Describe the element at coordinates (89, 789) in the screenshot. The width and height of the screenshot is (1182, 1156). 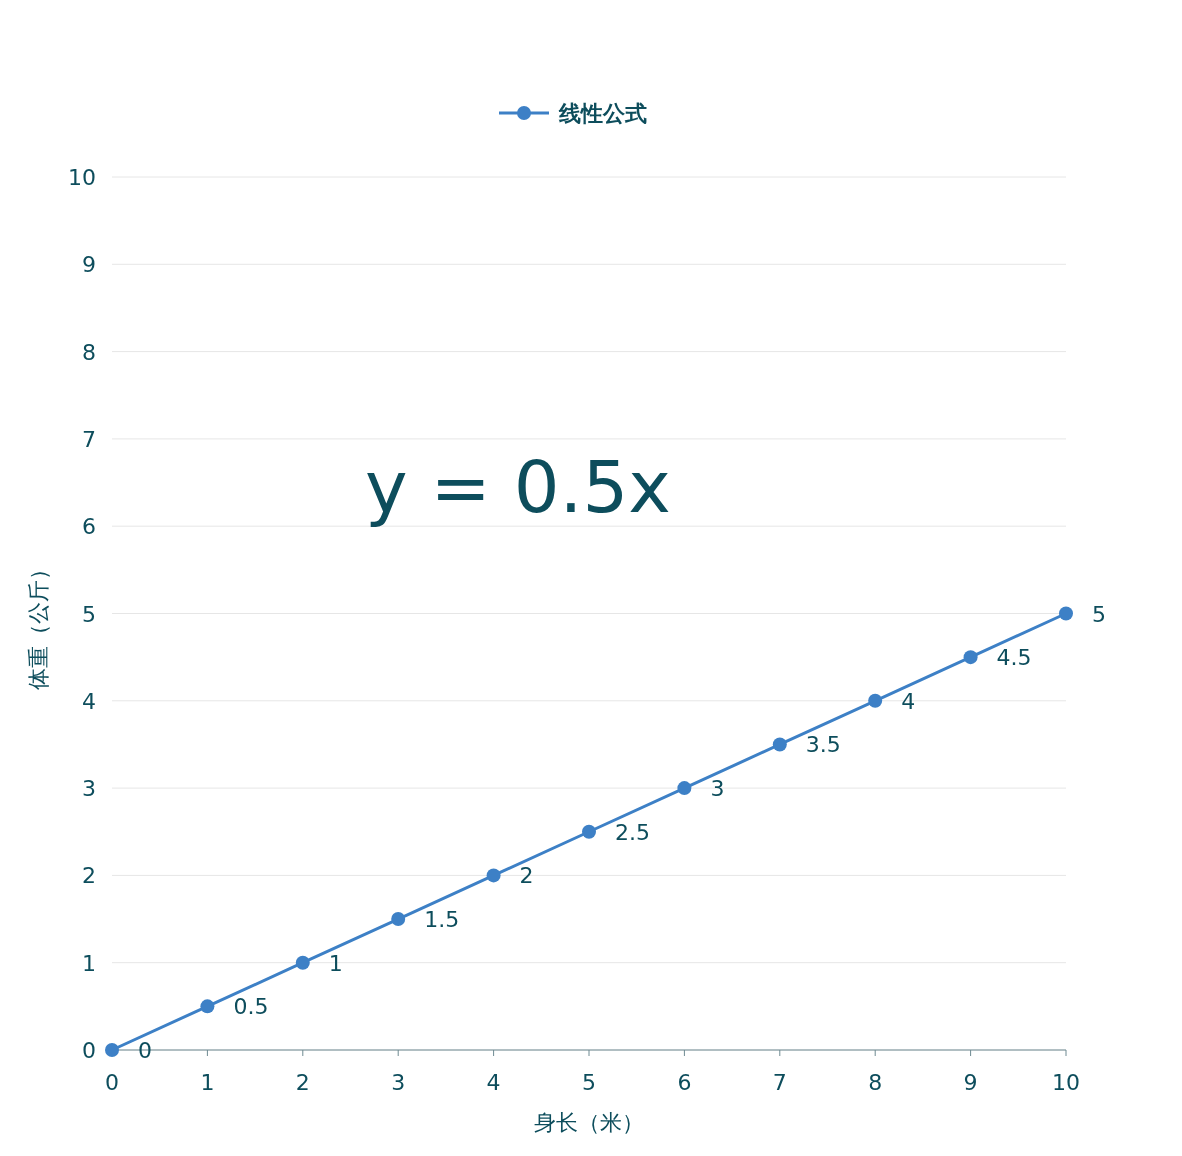
I see `y-tick-label: 3` at that location.